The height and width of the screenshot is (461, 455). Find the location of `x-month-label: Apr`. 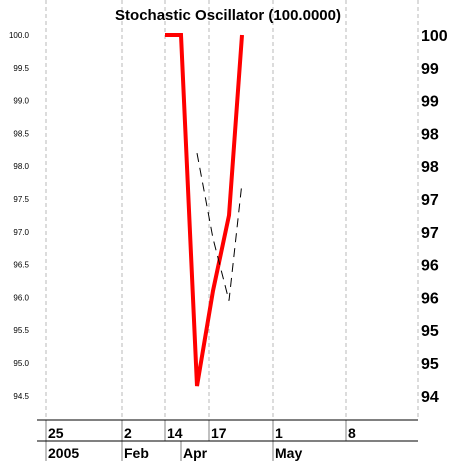

x-month-label: Apr is located at coordinates (195, 453).